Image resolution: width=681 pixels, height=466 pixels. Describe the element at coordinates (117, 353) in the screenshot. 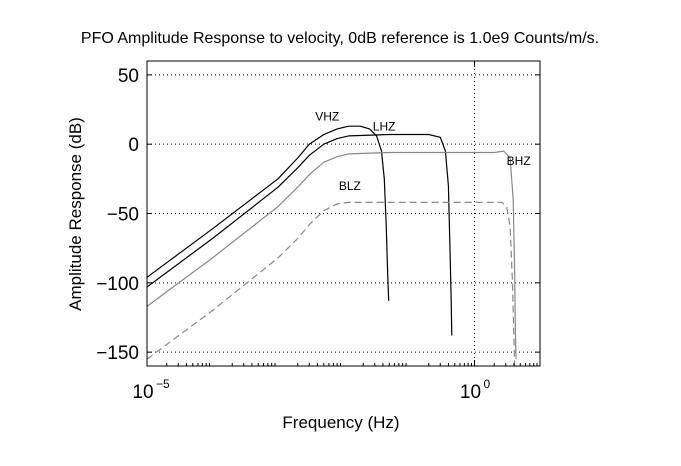

I see `y-tick-label-4: −150` at that location.